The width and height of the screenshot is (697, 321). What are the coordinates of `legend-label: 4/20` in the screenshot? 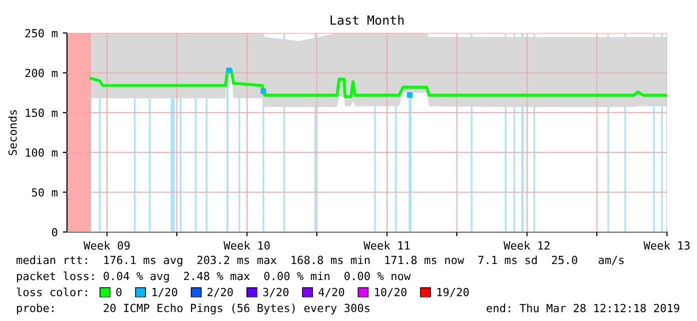 It's located at (331, 293).